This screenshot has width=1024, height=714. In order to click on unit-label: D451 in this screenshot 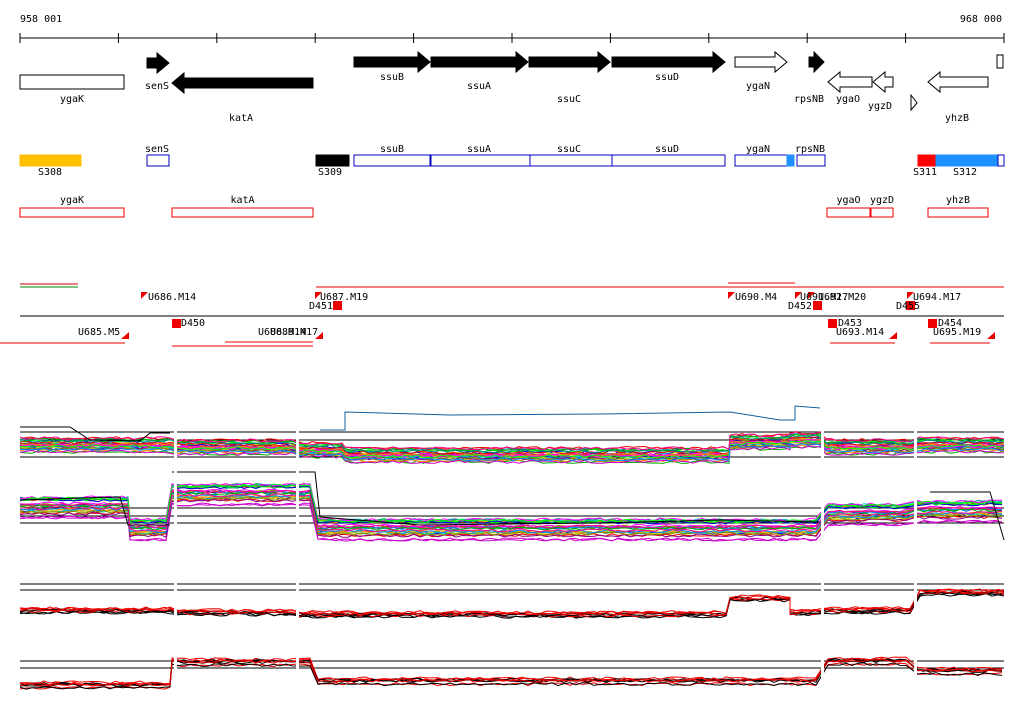, I will do `click(321, 306)`.